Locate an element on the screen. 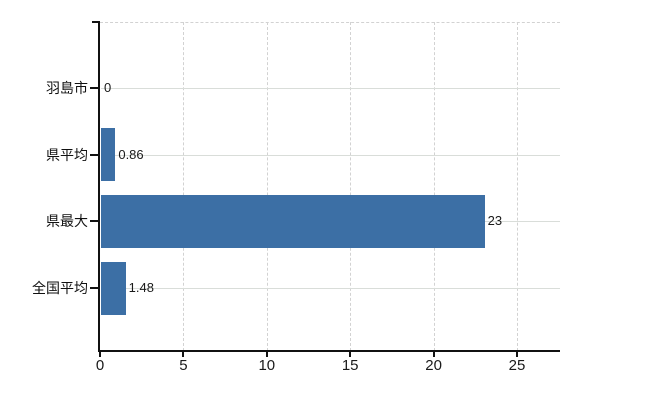 This screenshot has width=650, height=400. category-label: 羽島市 is located at coordinates (67, 88).